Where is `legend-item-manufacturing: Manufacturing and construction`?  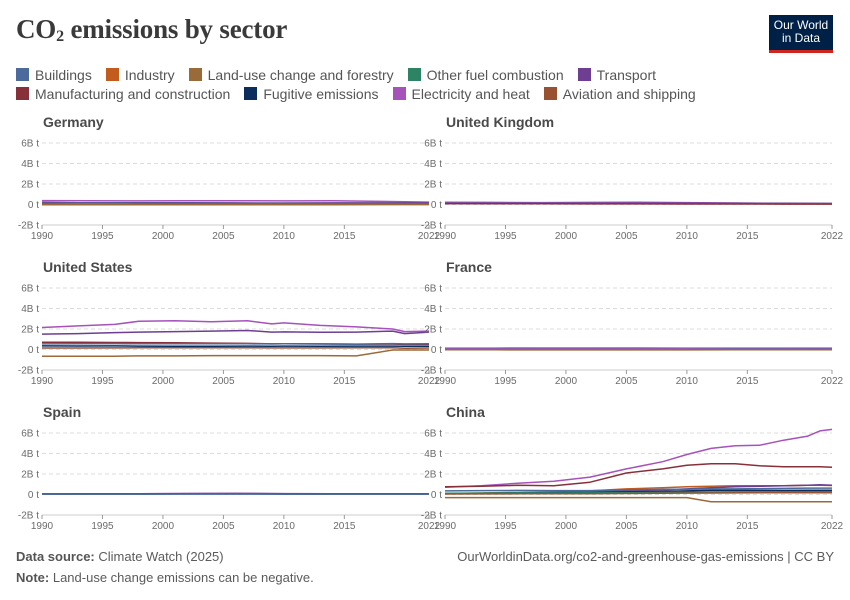 legend-item-manufacturing: Manufacturing and construction is located at coordinates (123, 94).